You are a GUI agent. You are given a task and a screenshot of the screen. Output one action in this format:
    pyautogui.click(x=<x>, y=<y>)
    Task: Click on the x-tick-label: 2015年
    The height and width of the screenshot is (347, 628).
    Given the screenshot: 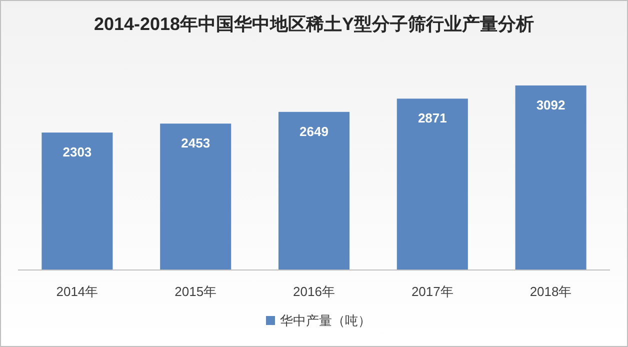 What is the action you would take?
    pyautogui.click(x=195, y=291)
    